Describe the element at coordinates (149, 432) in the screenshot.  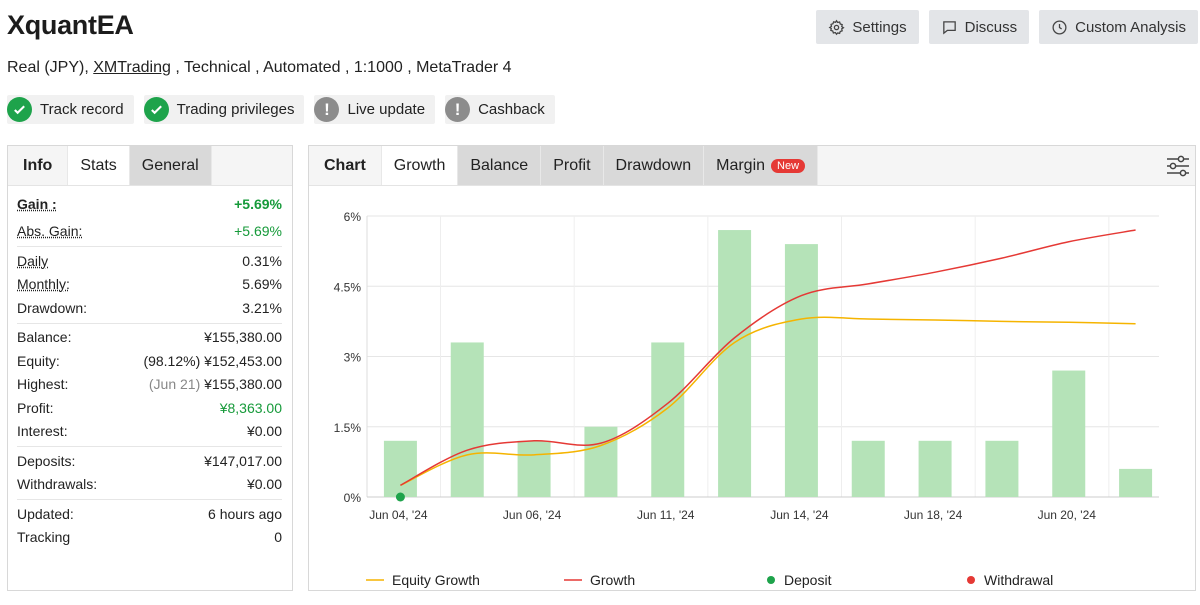
I see `stat-interest: Interest: ¥0.00` at that location.